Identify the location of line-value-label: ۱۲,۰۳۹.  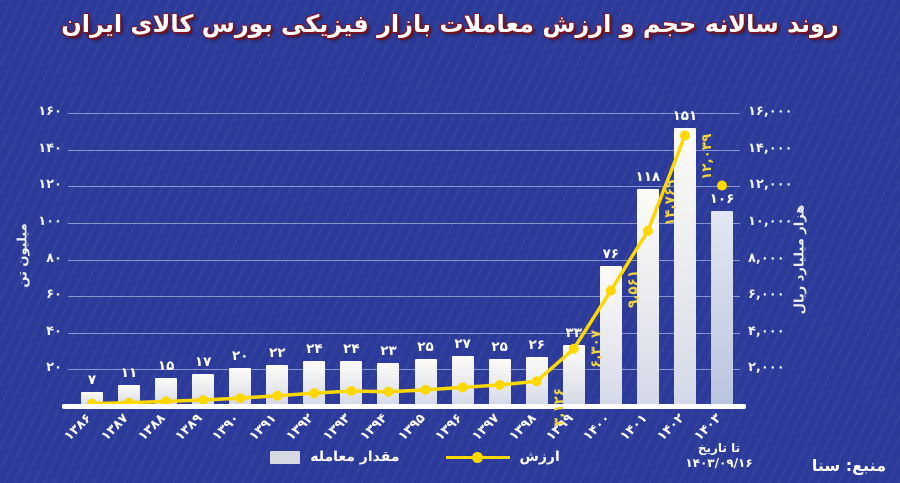
(707, 156).